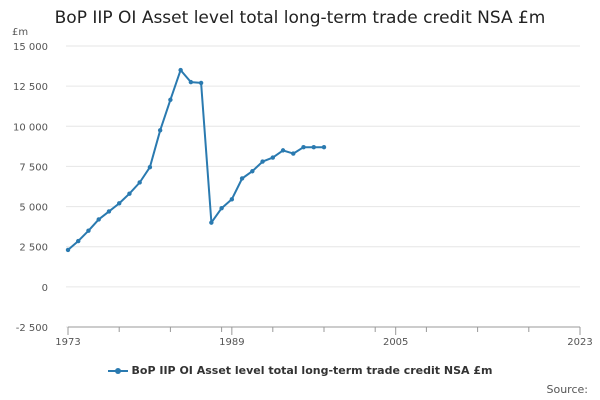 This screenshot has width=600, height=400. What do you see at coordinates (30, 47) in the screenshot?
I see `y-tick-label: 15 000` at bounding box center [30, 47].